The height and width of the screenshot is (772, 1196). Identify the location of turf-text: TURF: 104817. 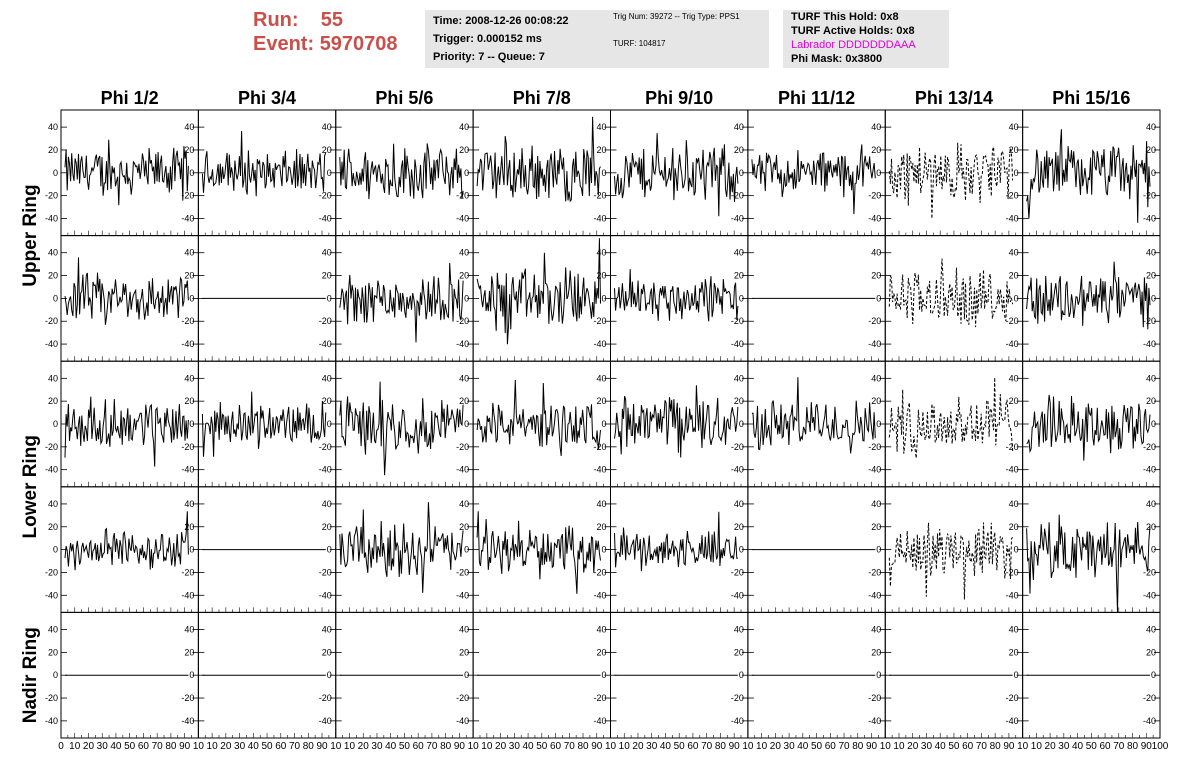
(639, 43).